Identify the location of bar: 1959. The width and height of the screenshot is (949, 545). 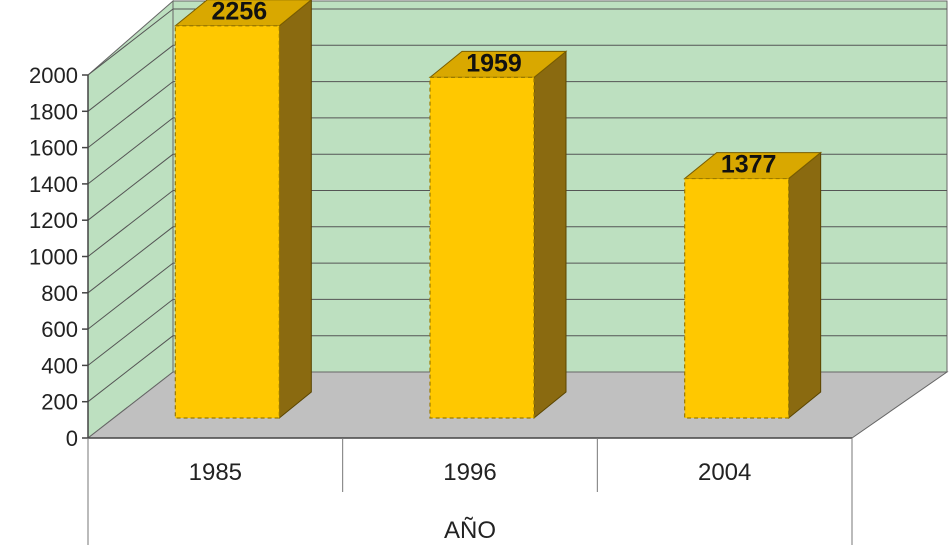
(498, 234).